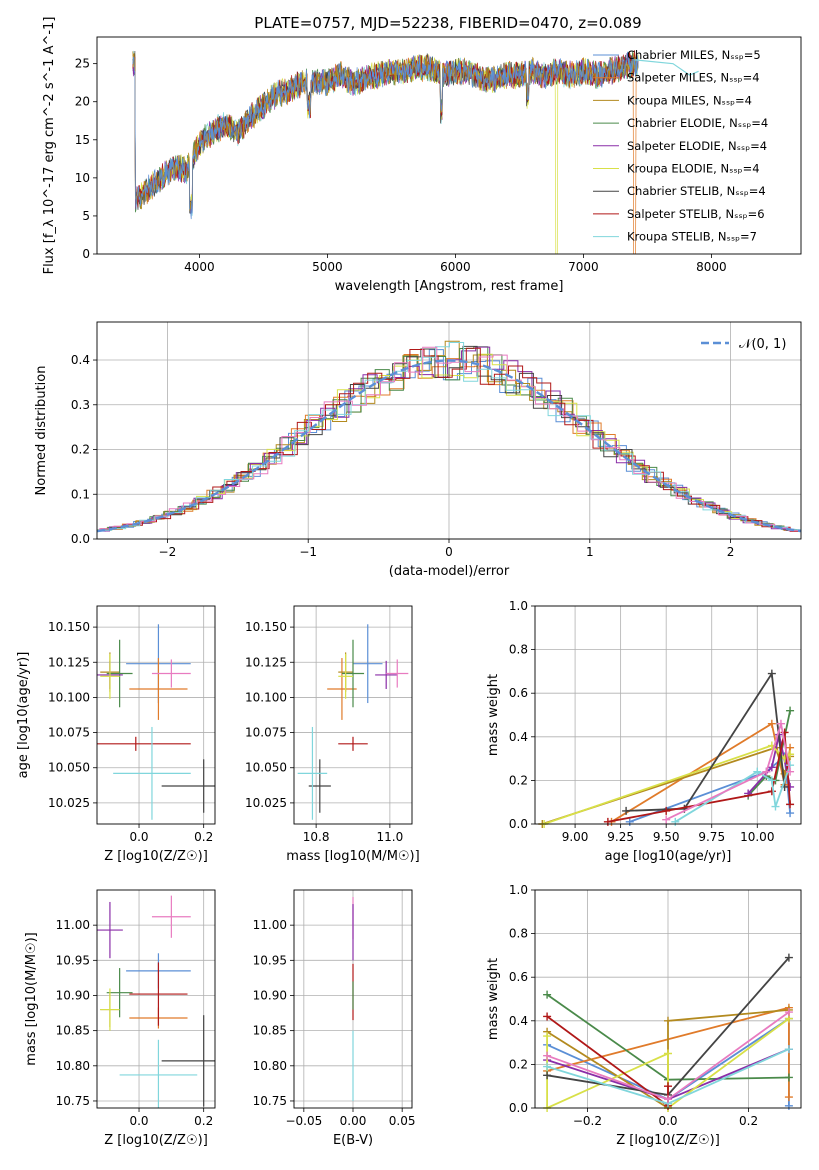 The image size is (819, 1170). Describe the element at coordinates (385, 153) in the screenshot. I see `spectrum-line-salpeter_miles` at that location.